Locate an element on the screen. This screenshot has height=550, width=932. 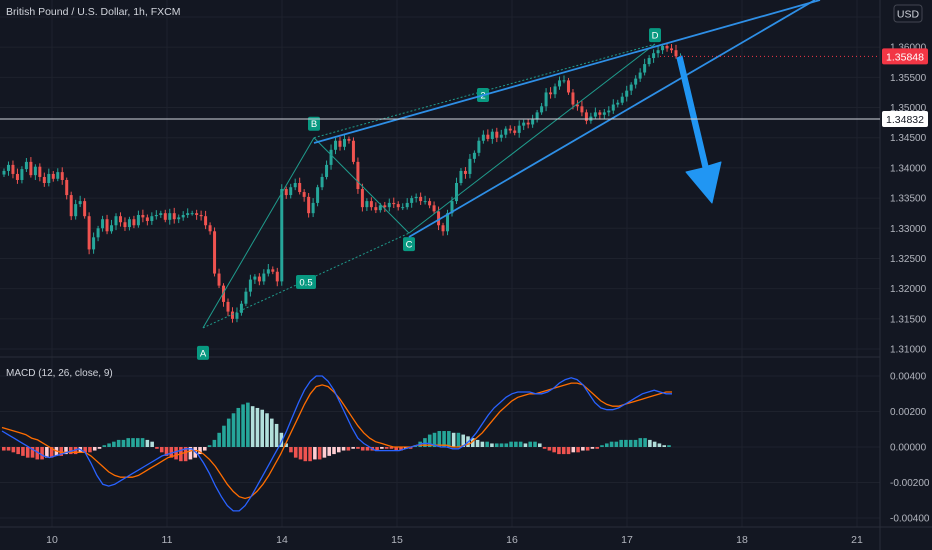
hline-price-label: 1.34832 is located at coordinates (905, 120).